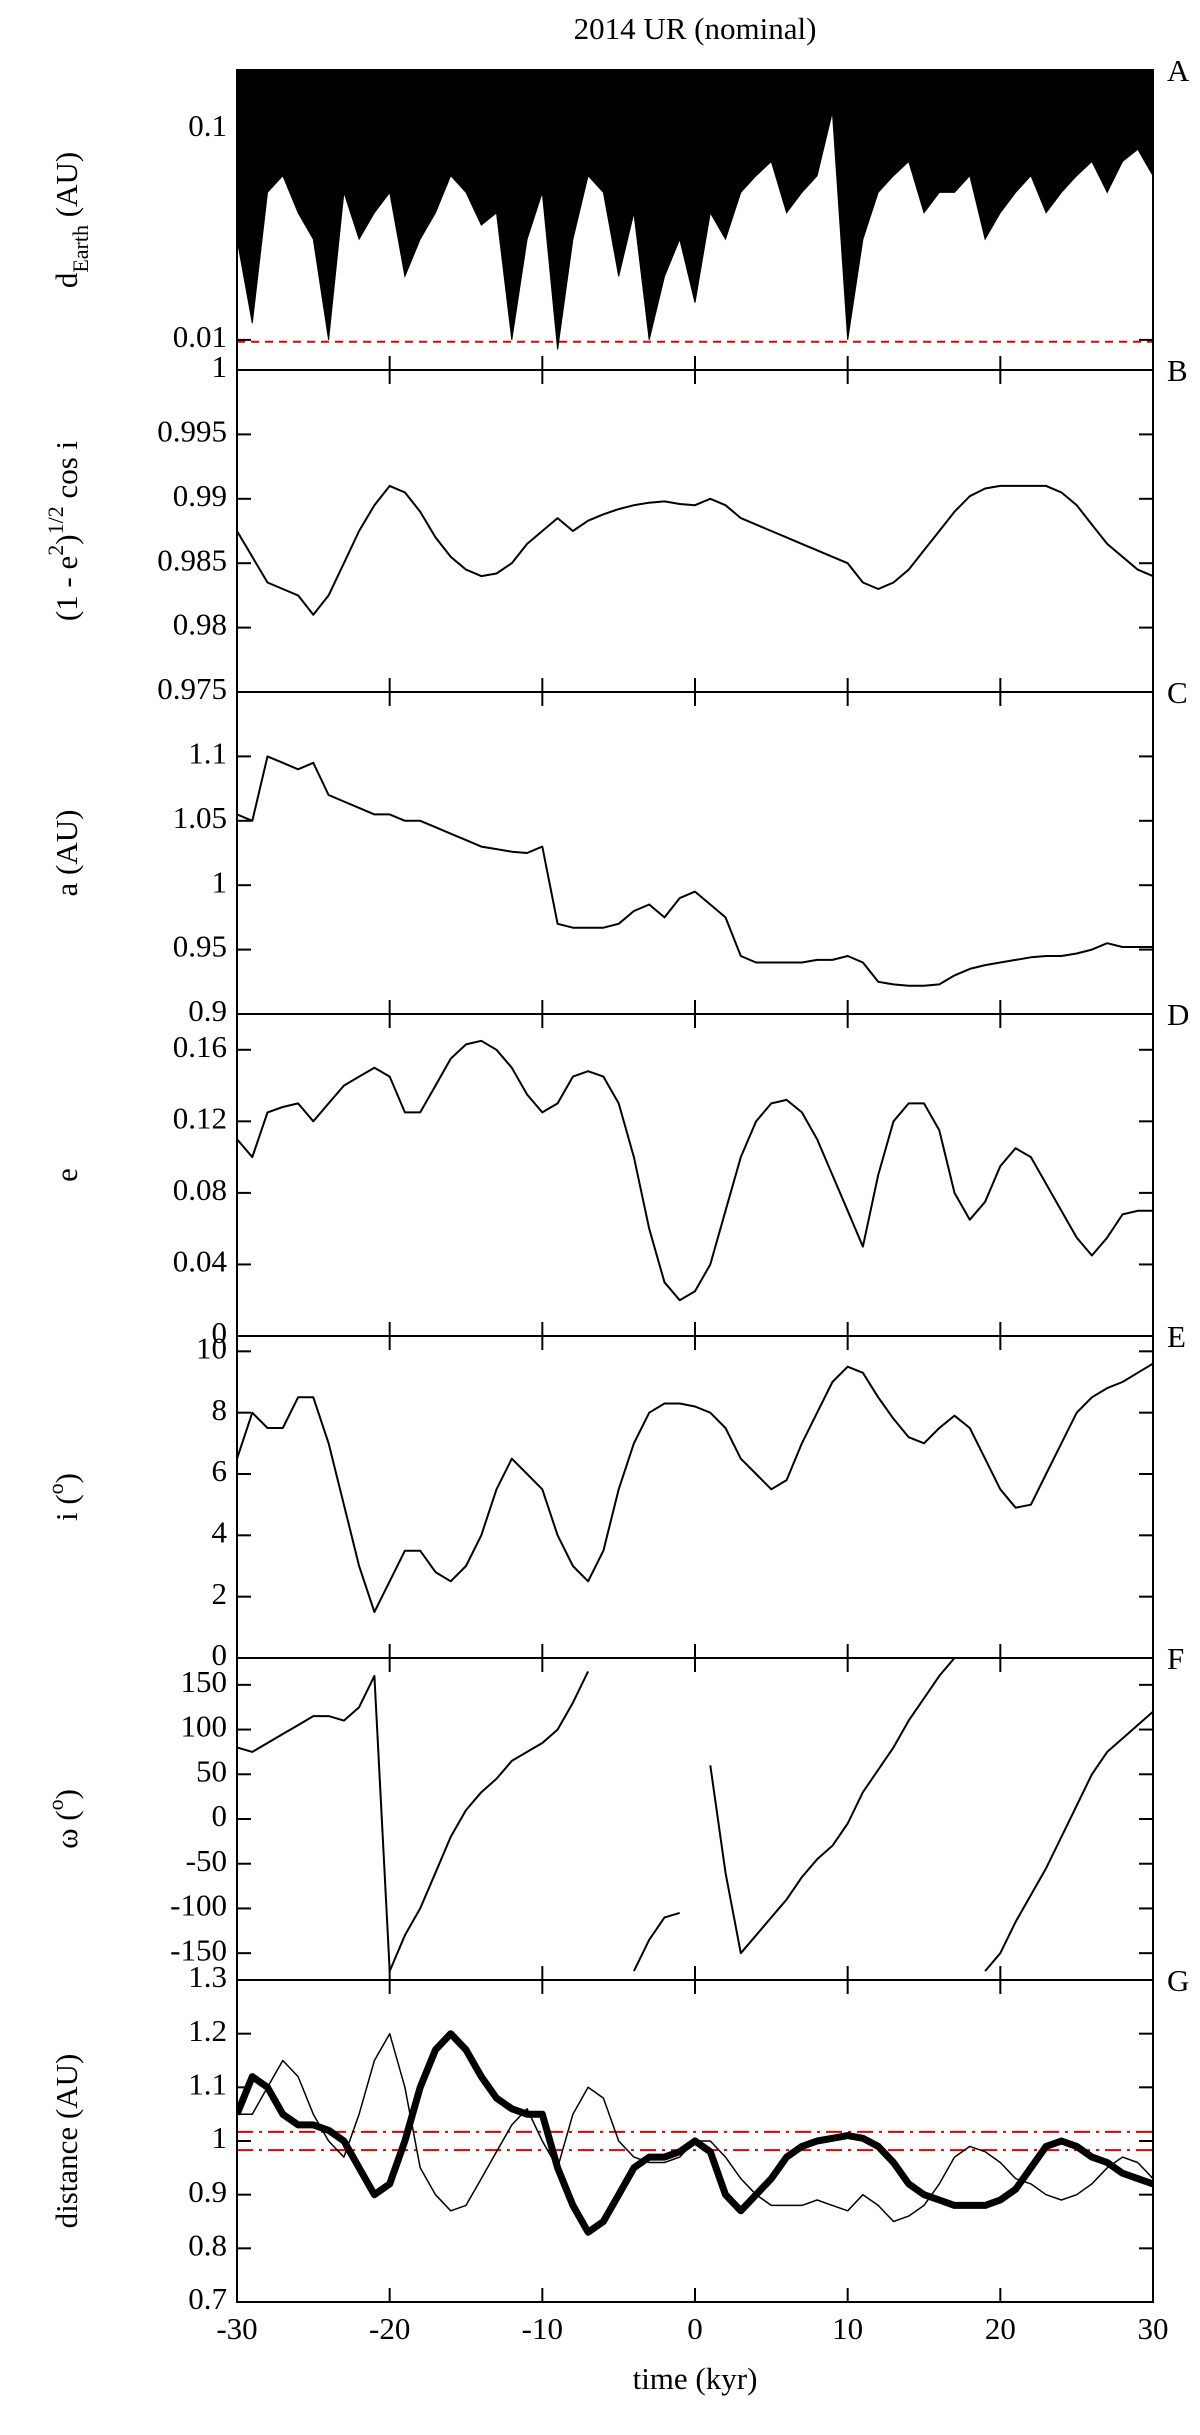 This screenshot has height=2435, width=1200. I want to click on y-tick-label: -150, so click(198, 1949).